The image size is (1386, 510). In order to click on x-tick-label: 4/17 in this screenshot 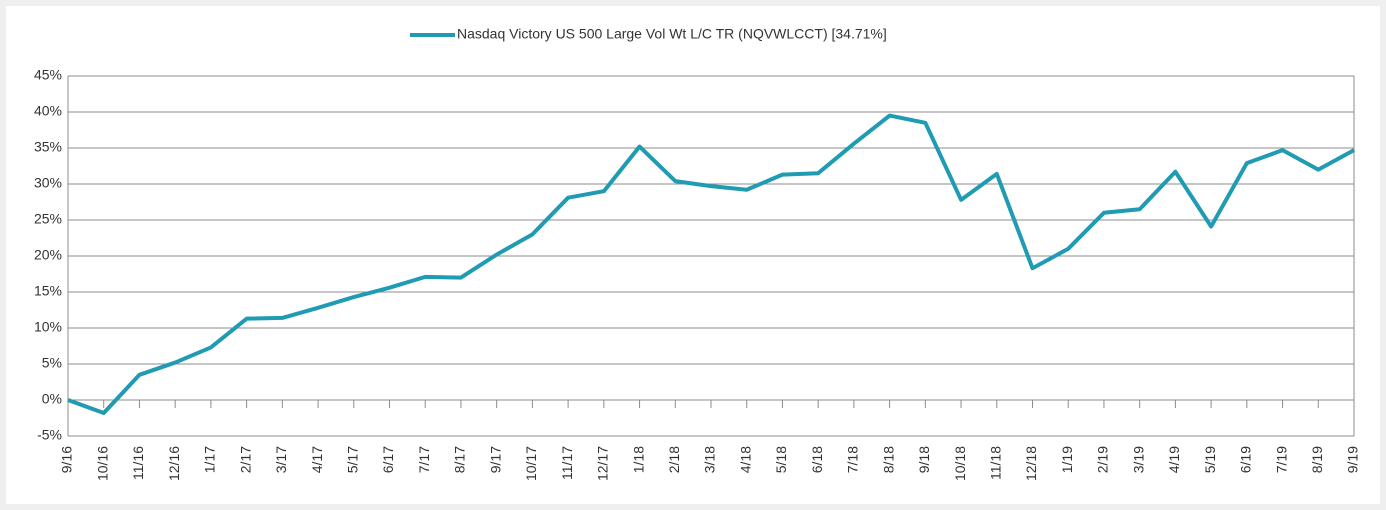, I will do `click(317, 459)`.